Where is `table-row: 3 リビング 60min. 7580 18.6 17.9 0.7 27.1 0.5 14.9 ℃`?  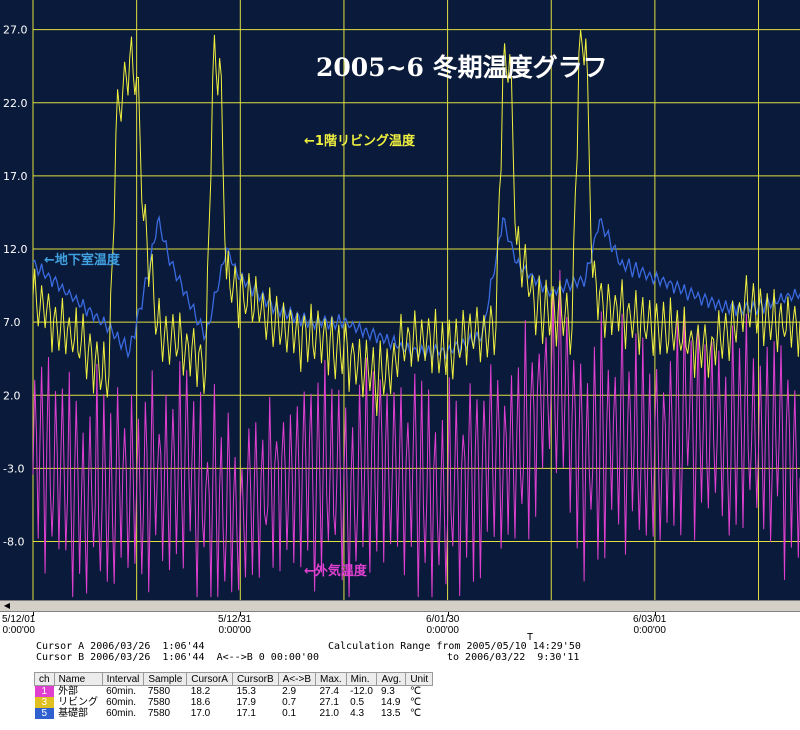 table-row: 3 リビング 60min. 7580 18.6 17.9 0.7 27.1 0.5 14.9 ℃ is located at coordinates (233, 702).